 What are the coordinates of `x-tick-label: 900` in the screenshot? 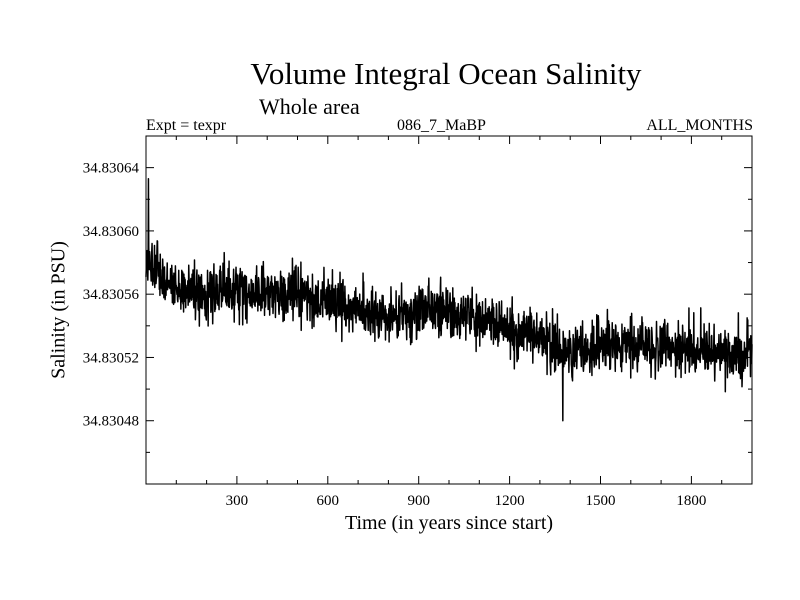 It's located at (418, 501).